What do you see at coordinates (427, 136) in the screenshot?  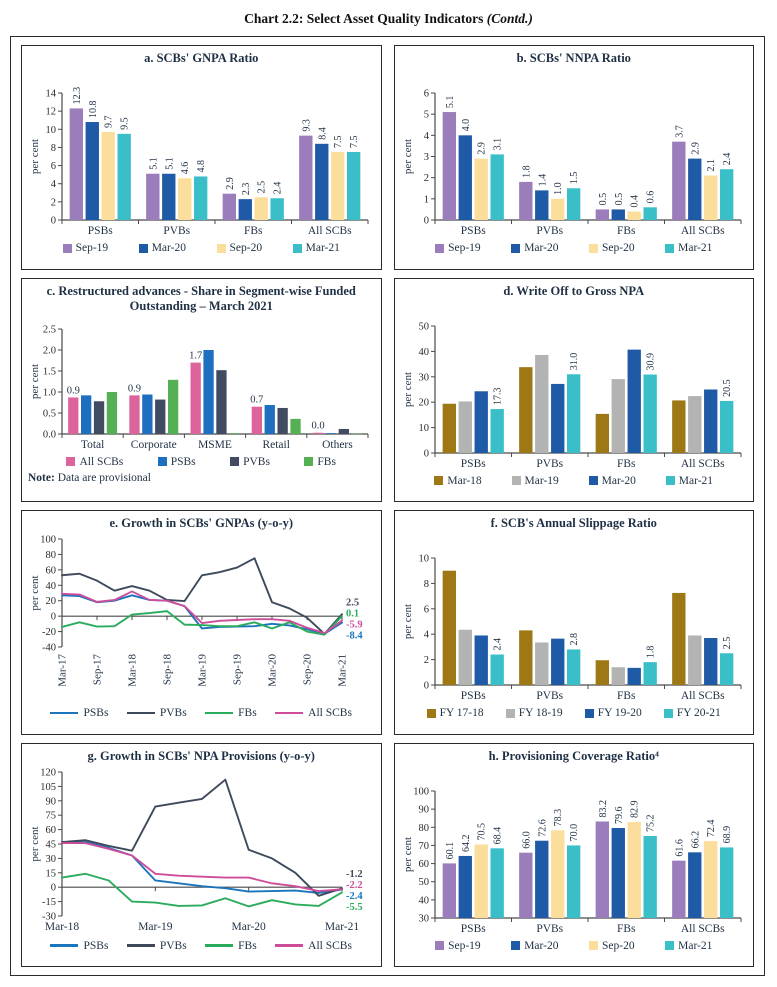 I see `svg-text: 4` at bounding box center [427, 136].